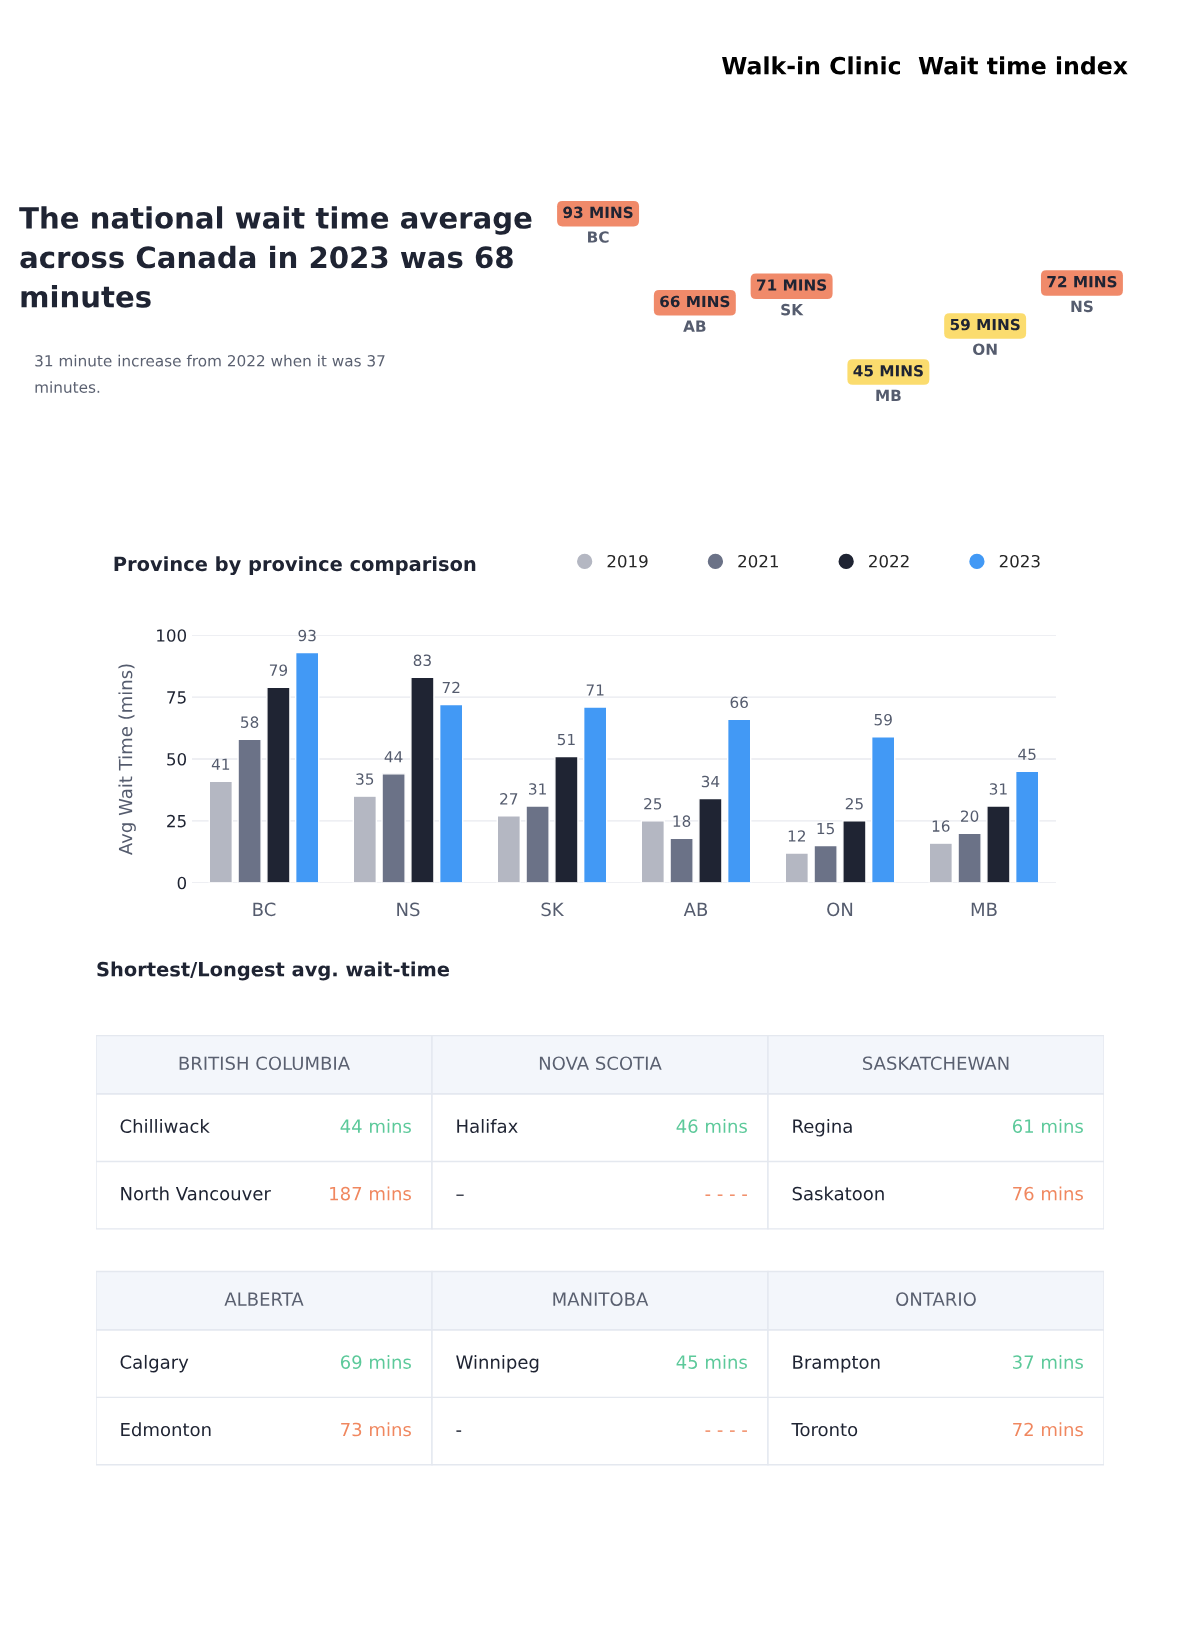  I want to click on text: Saskatoon, so click(838, 1193).